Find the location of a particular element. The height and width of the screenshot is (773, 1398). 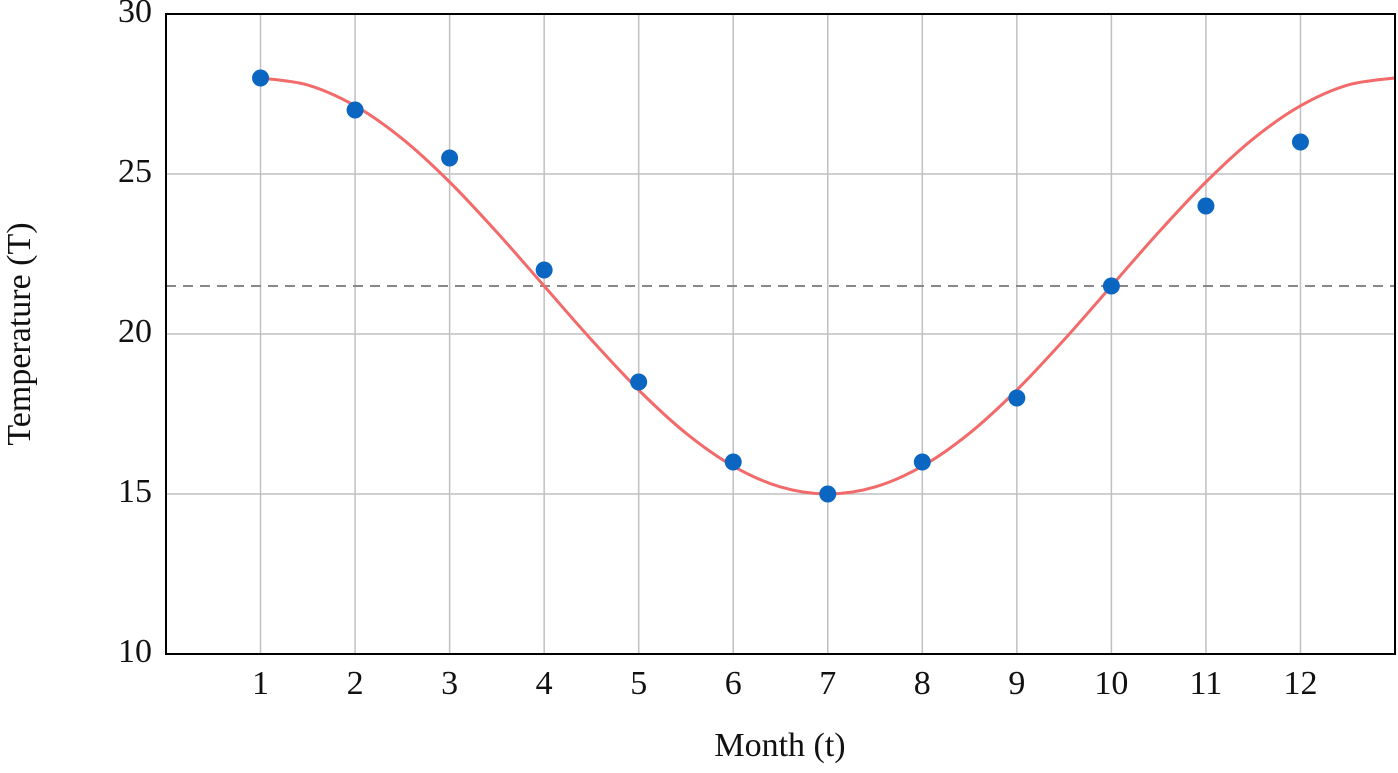

x-tick-label: 3 is located at coordinates (449, 683).